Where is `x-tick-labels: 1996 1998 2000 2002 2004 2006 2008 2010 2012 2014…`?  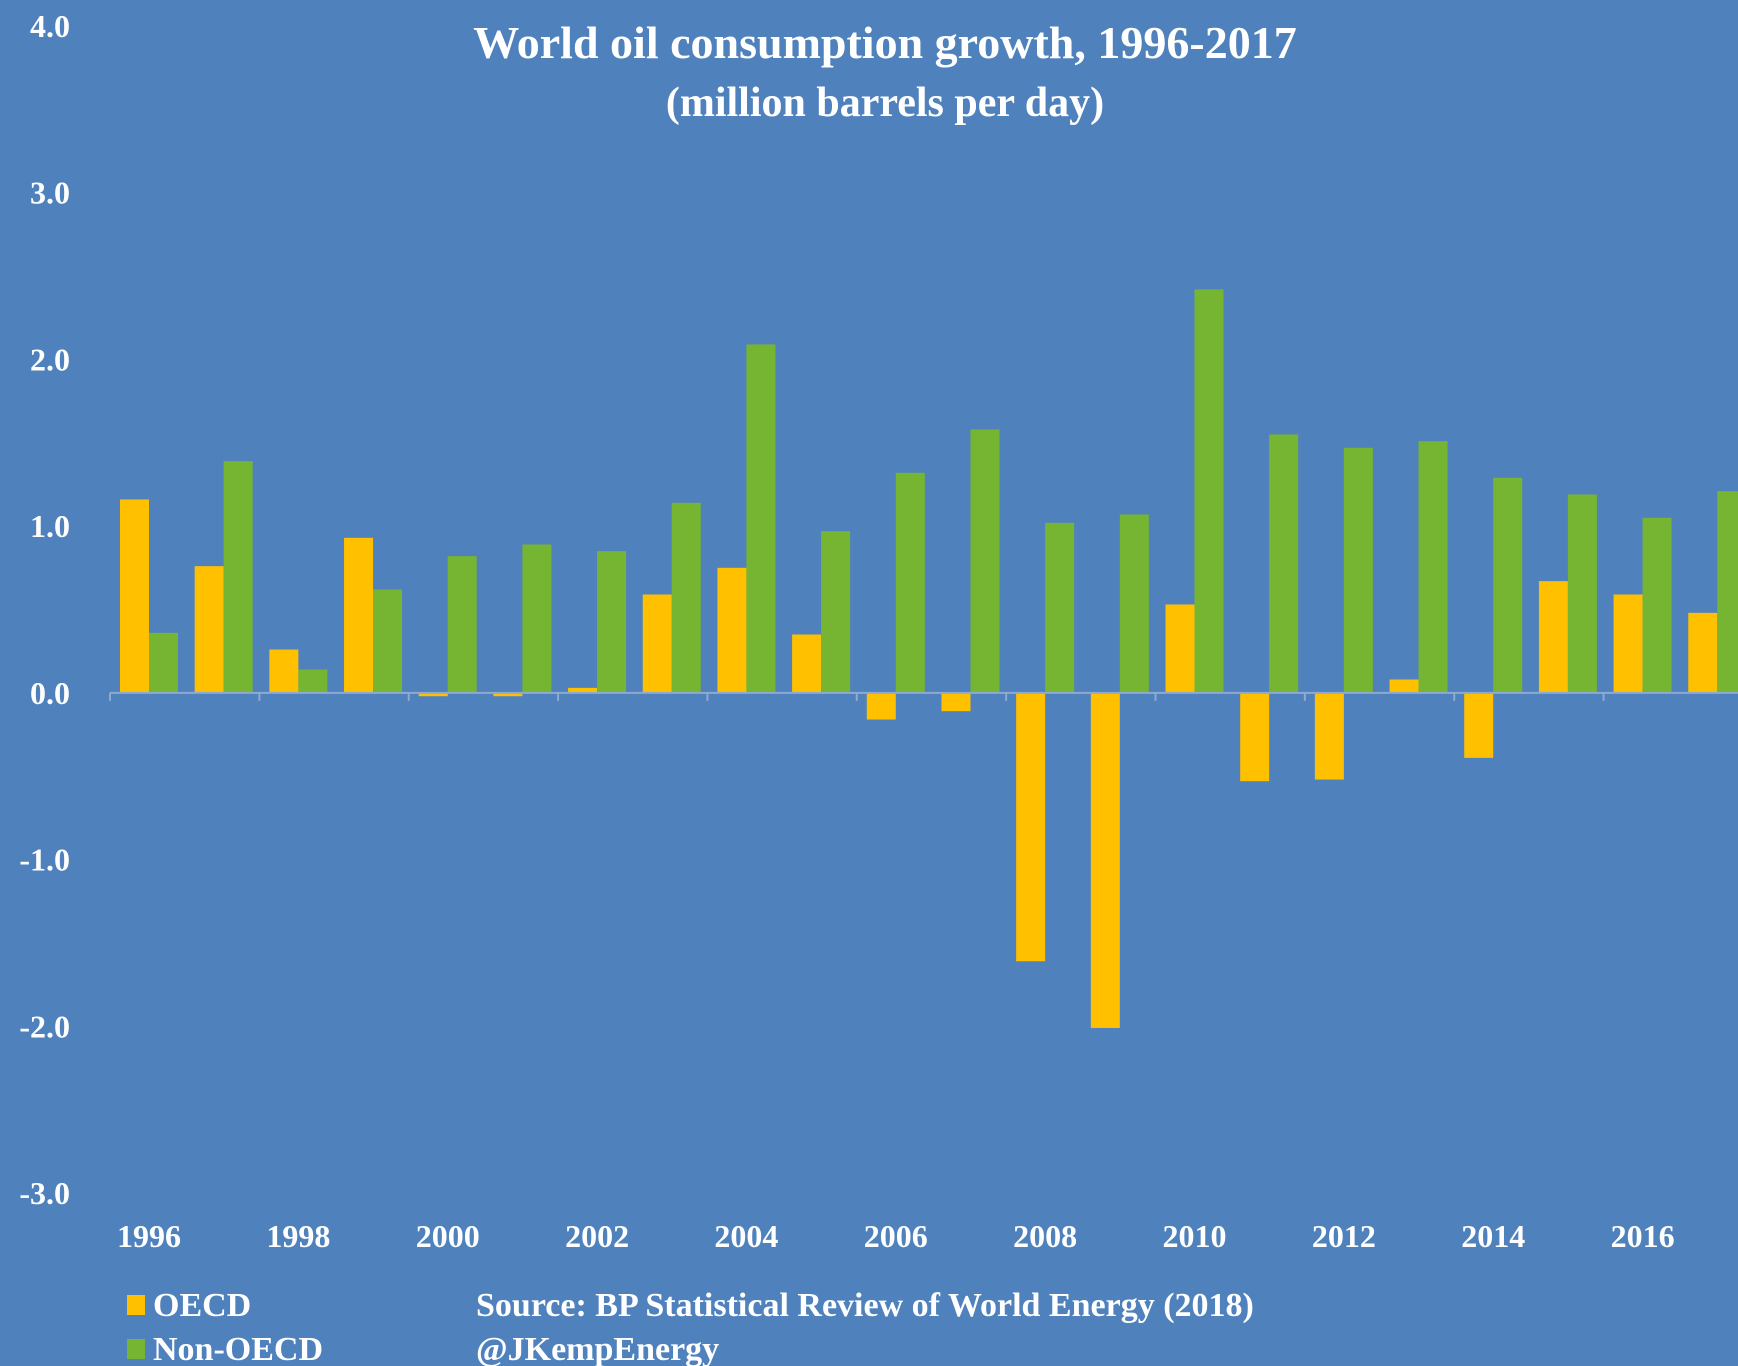
x-tick-labels: 1996 1998 2000 2002 2004 2006 2008 2010 2012 2014… is located at coordinates (896, 1236).